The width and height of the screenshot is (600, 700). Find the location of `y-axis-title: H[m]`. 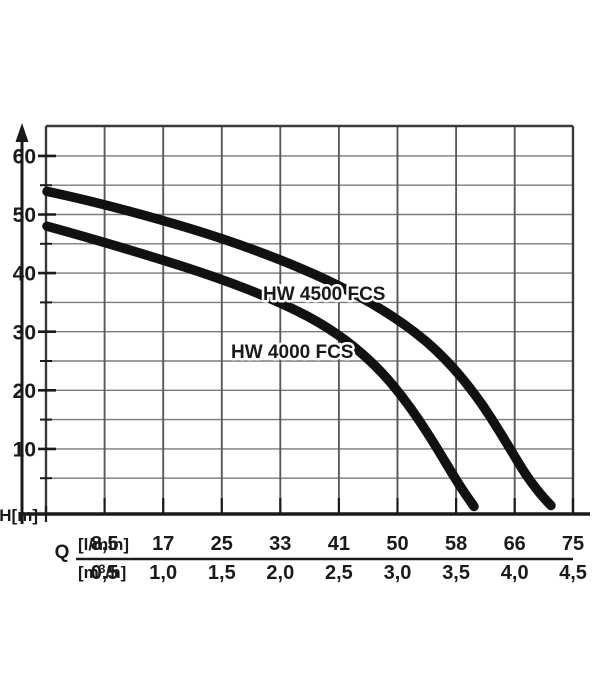

y-axis-title: H[m] is located at coordinates (19, 515).